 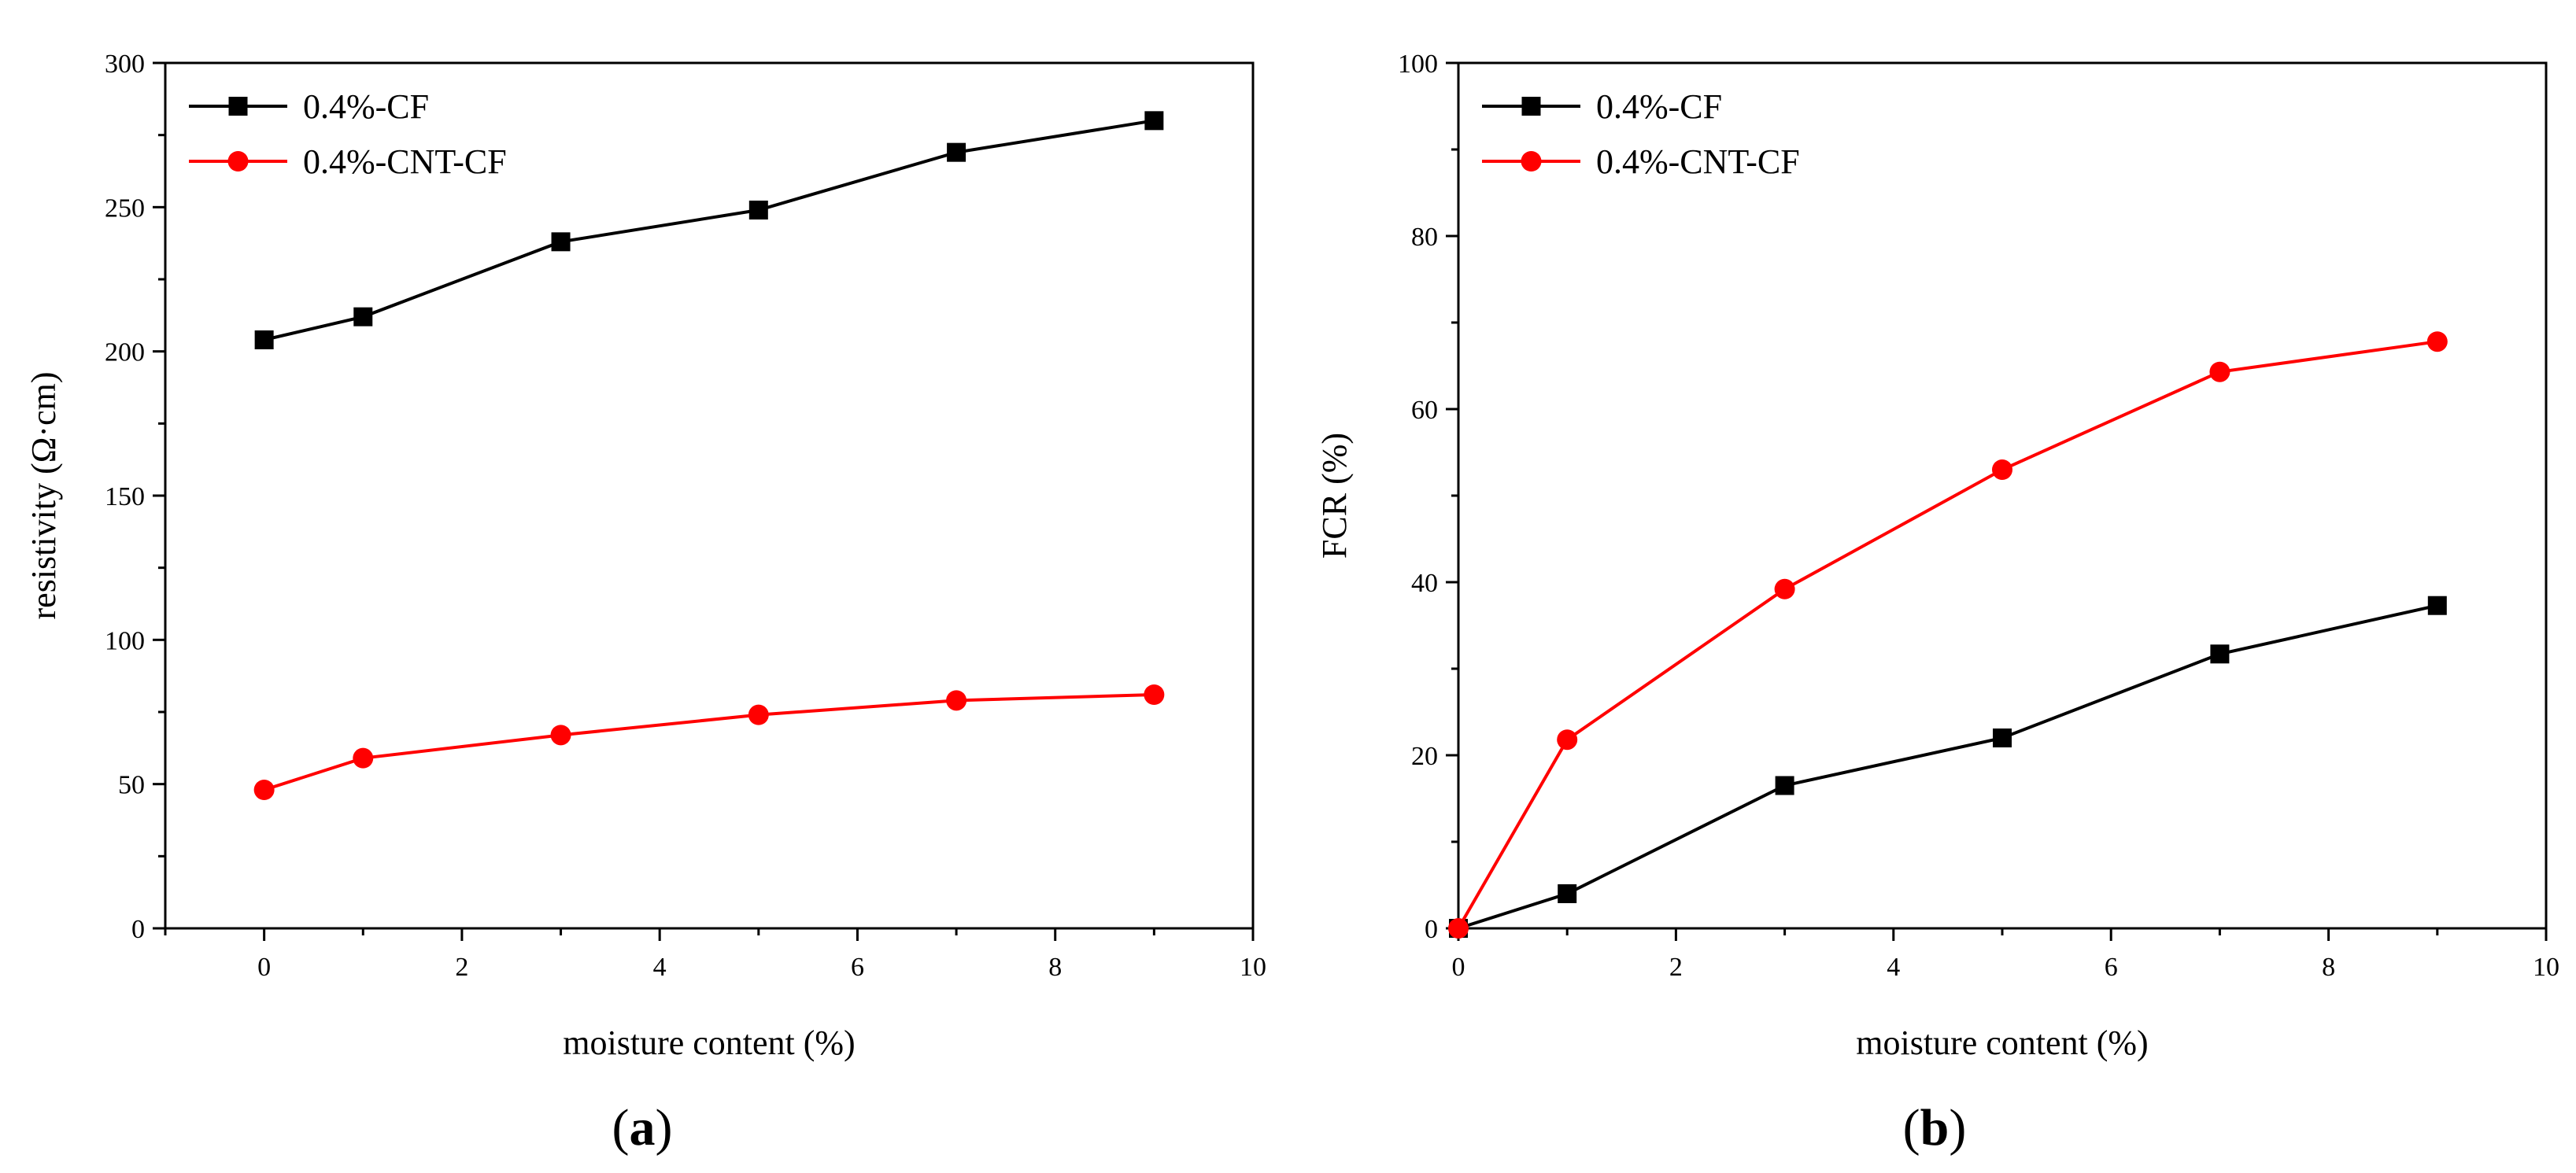 I want to click on y-tick-label: 80, so click(x=1424, y=237).